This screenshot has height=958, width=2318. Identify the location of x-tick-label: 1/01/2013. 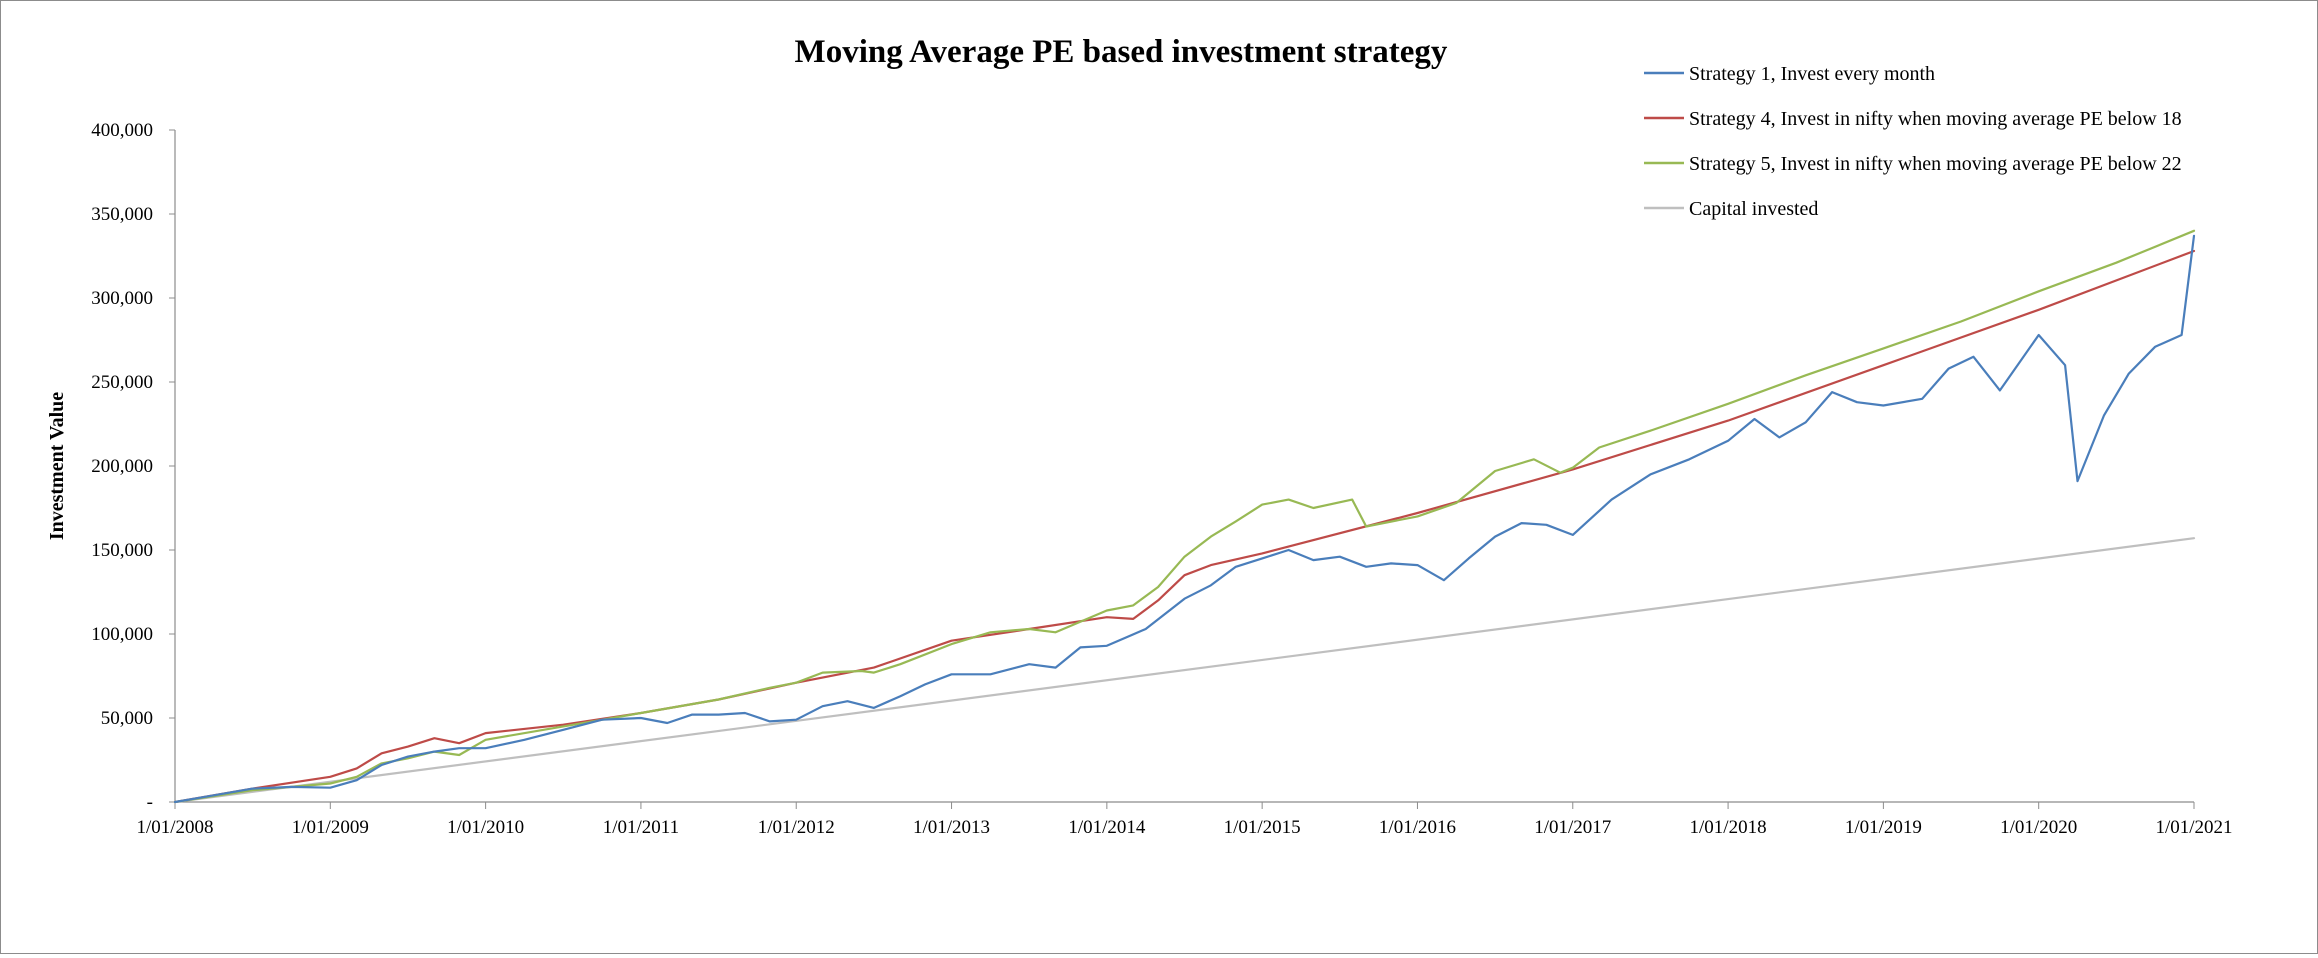
(951, 827).